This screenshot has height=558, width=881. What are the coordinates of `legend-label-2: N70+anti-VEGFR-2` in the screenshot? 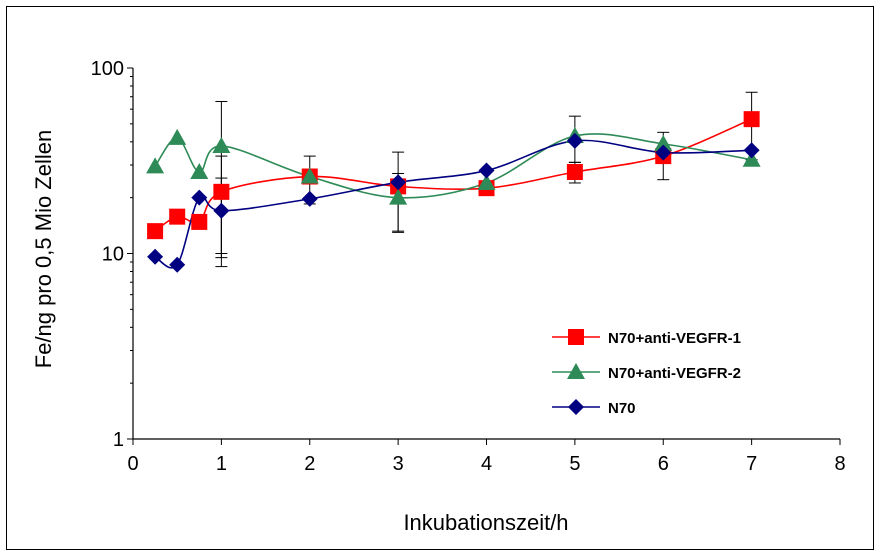 It's located at (674, 373).